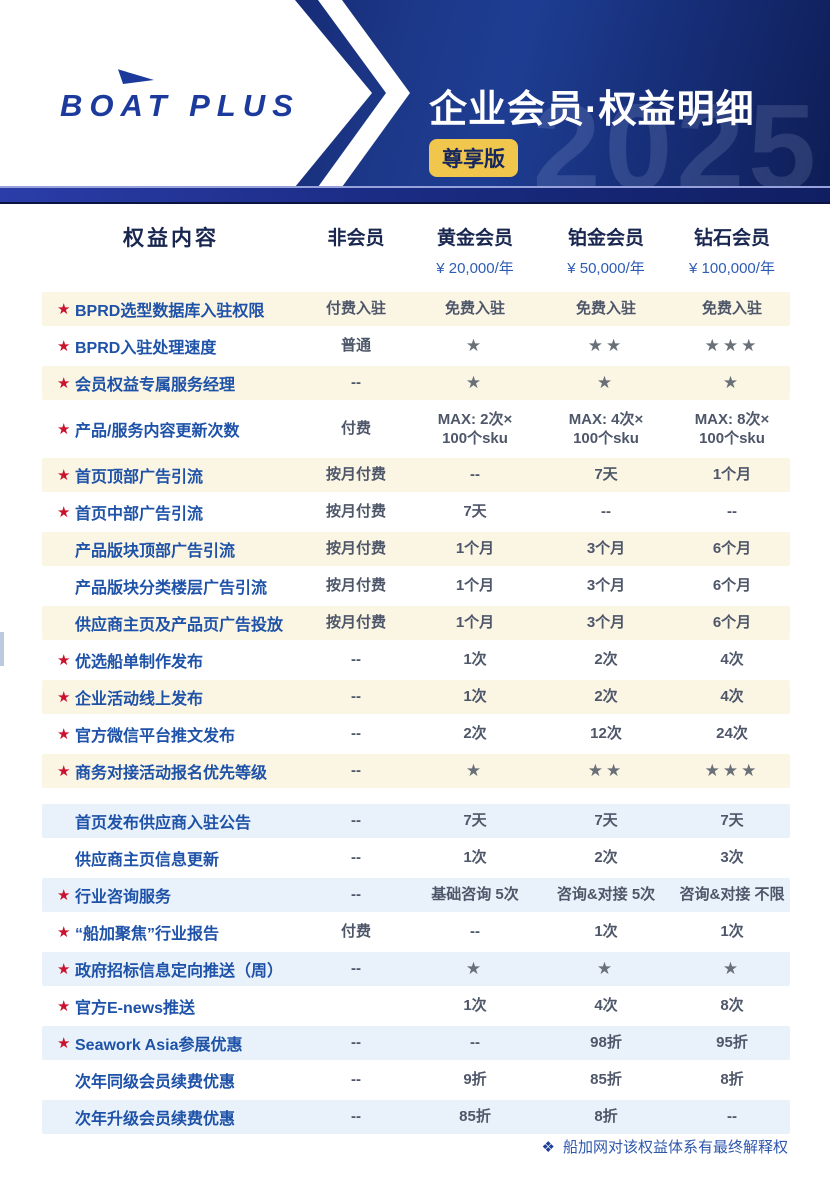 The height and width of the screenshot is (1187, 830). I want to click on value-diamond: 8次, so click(732, 1006).